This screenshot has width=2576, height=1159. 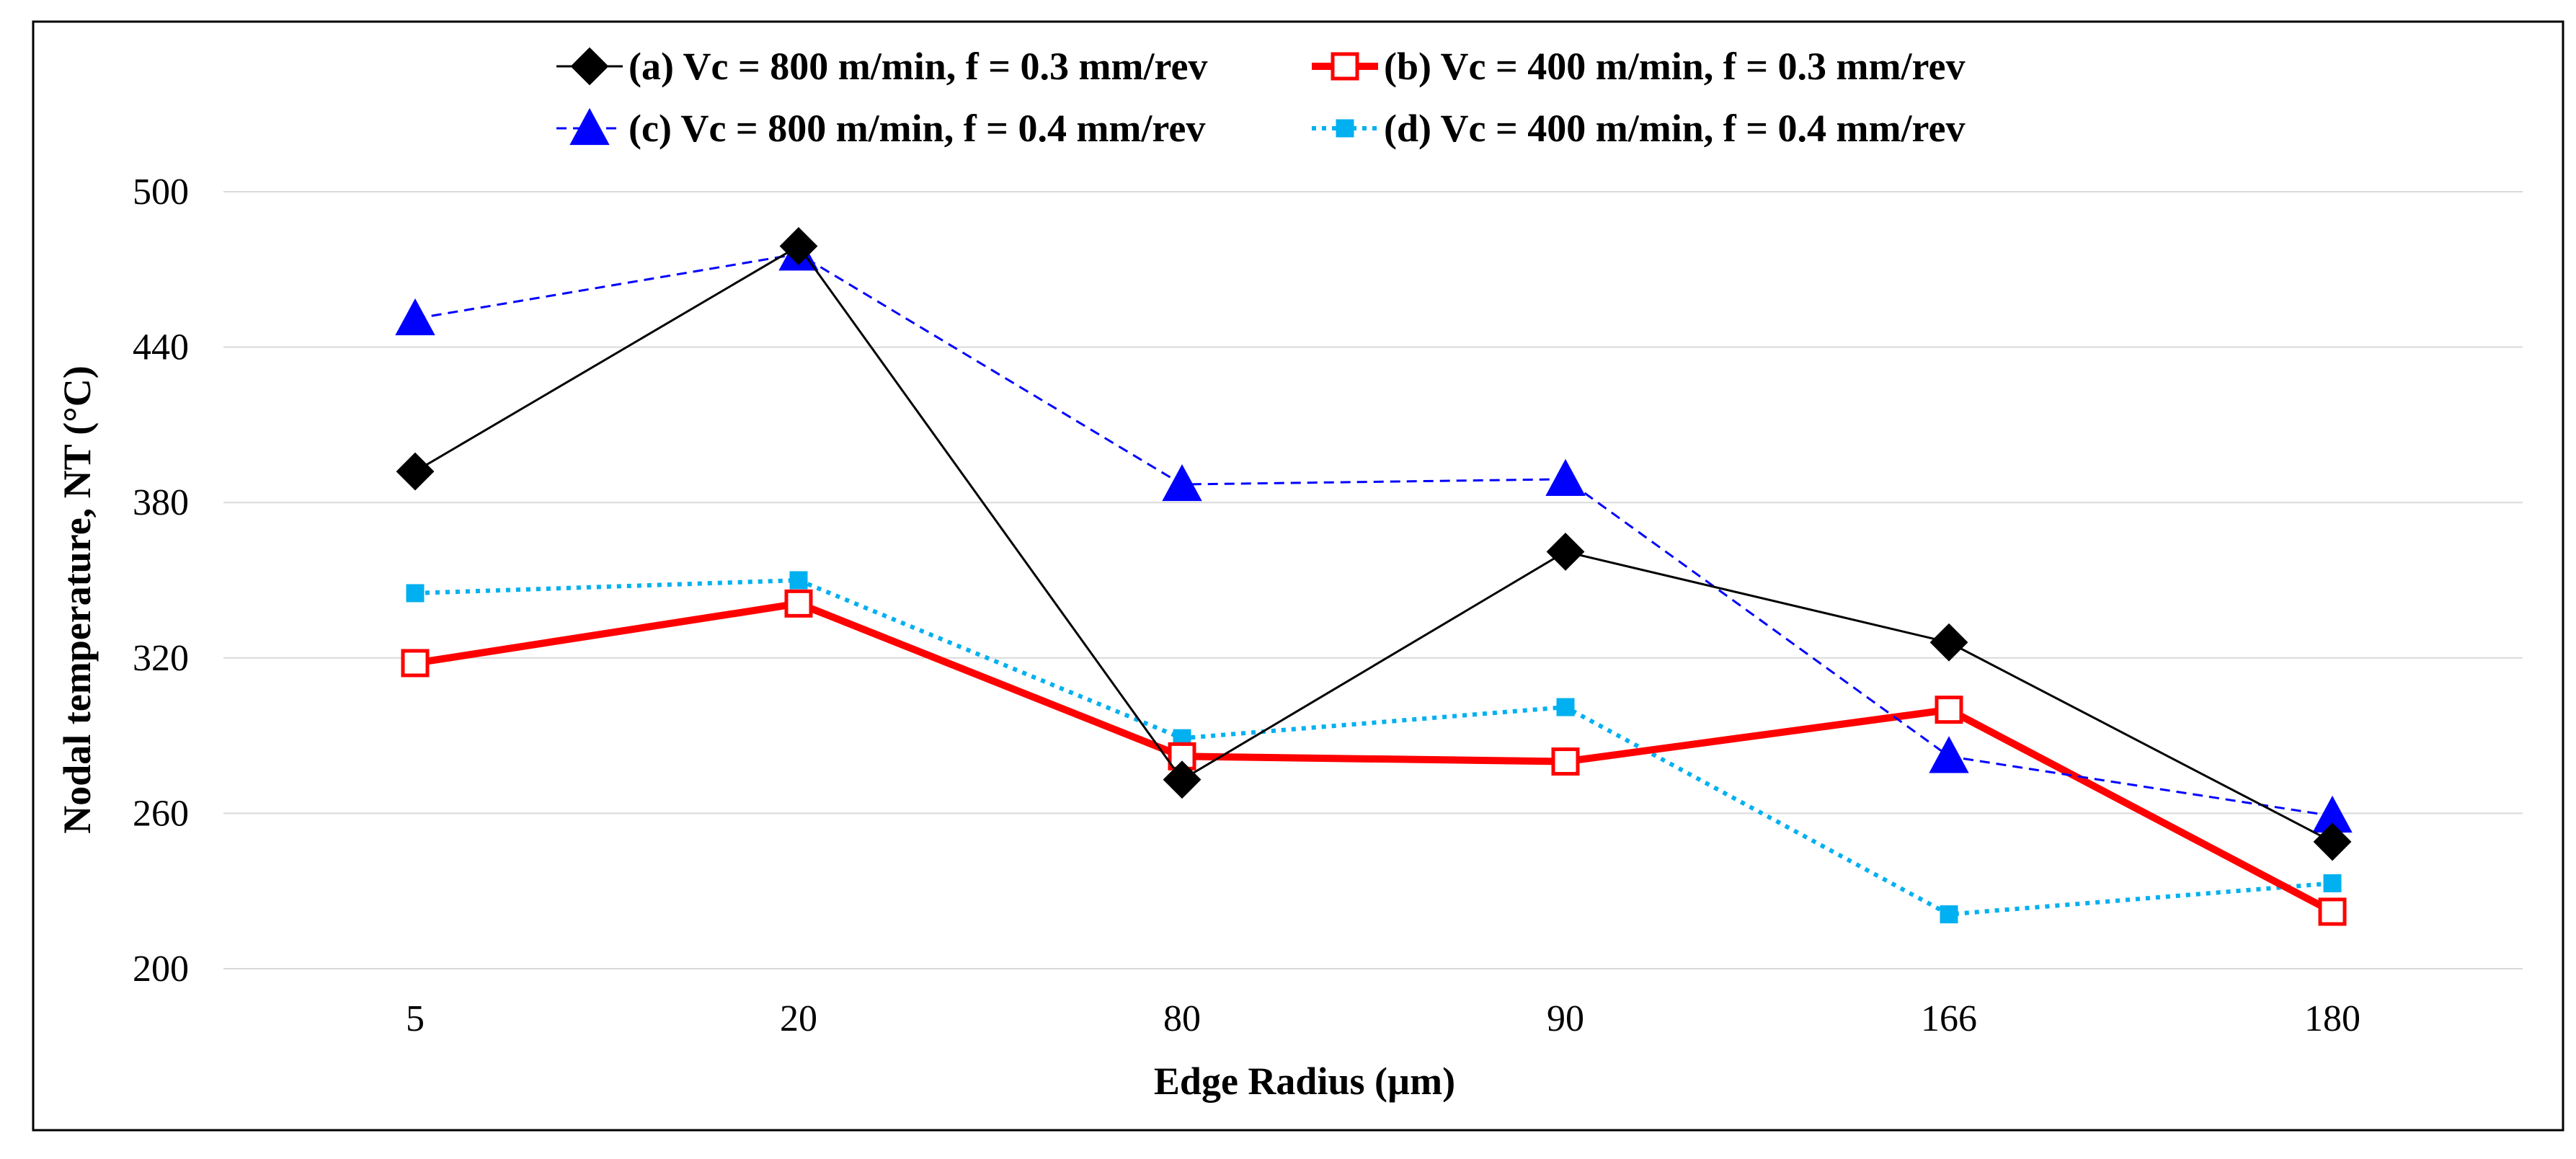 I want to click on legend-swatch-marker-a, so click(x=589, y=67).